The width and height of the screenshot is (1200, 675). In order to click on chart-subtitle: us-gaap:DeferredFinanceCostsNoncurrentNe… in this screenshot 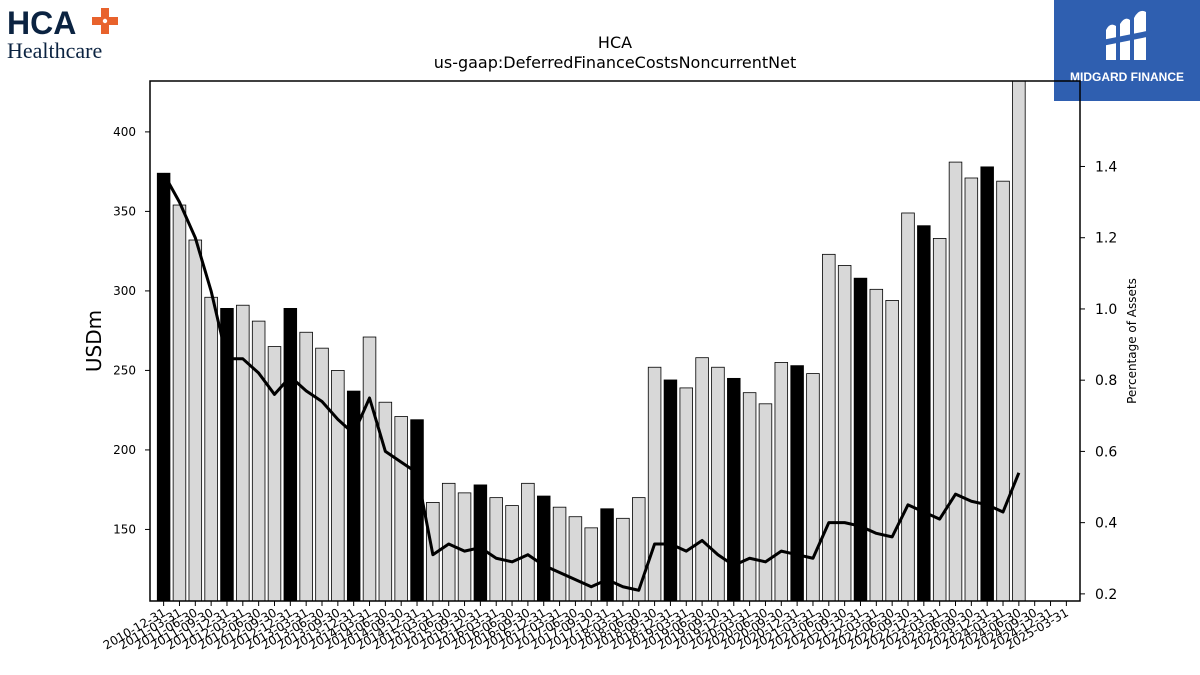, I will do `click(615, 62)`.